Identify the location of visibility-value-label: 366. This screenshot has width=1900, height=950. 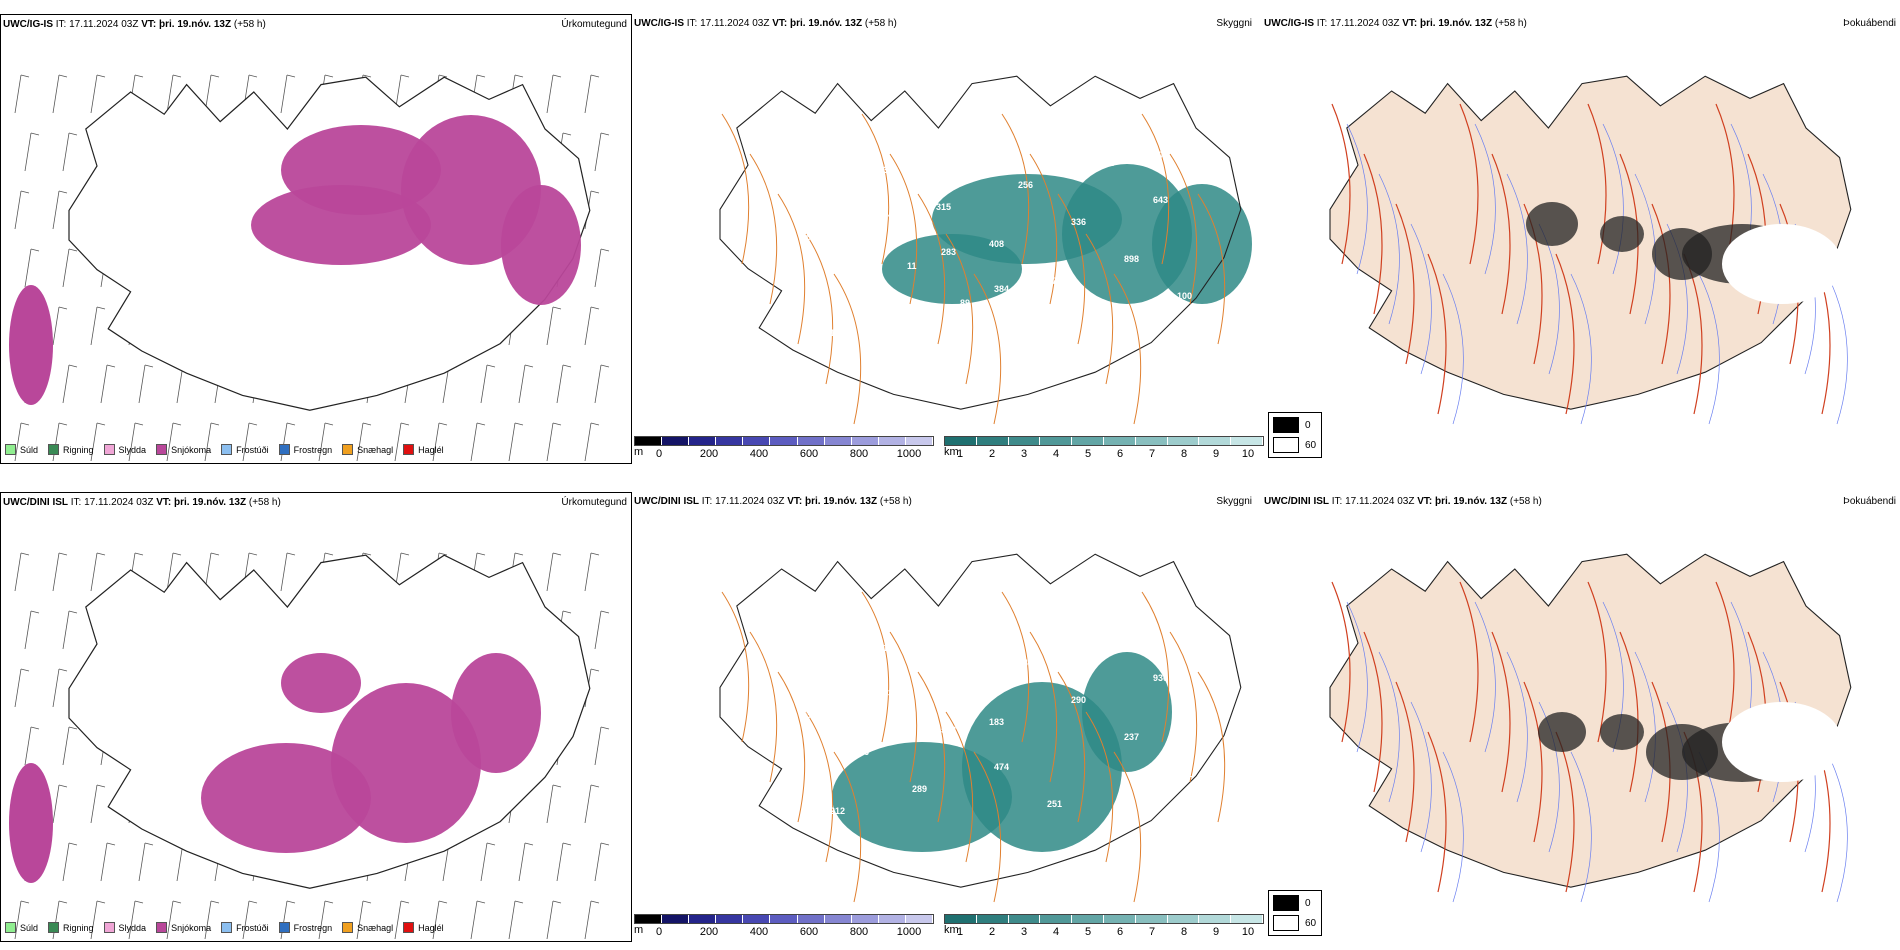
(813, 715).